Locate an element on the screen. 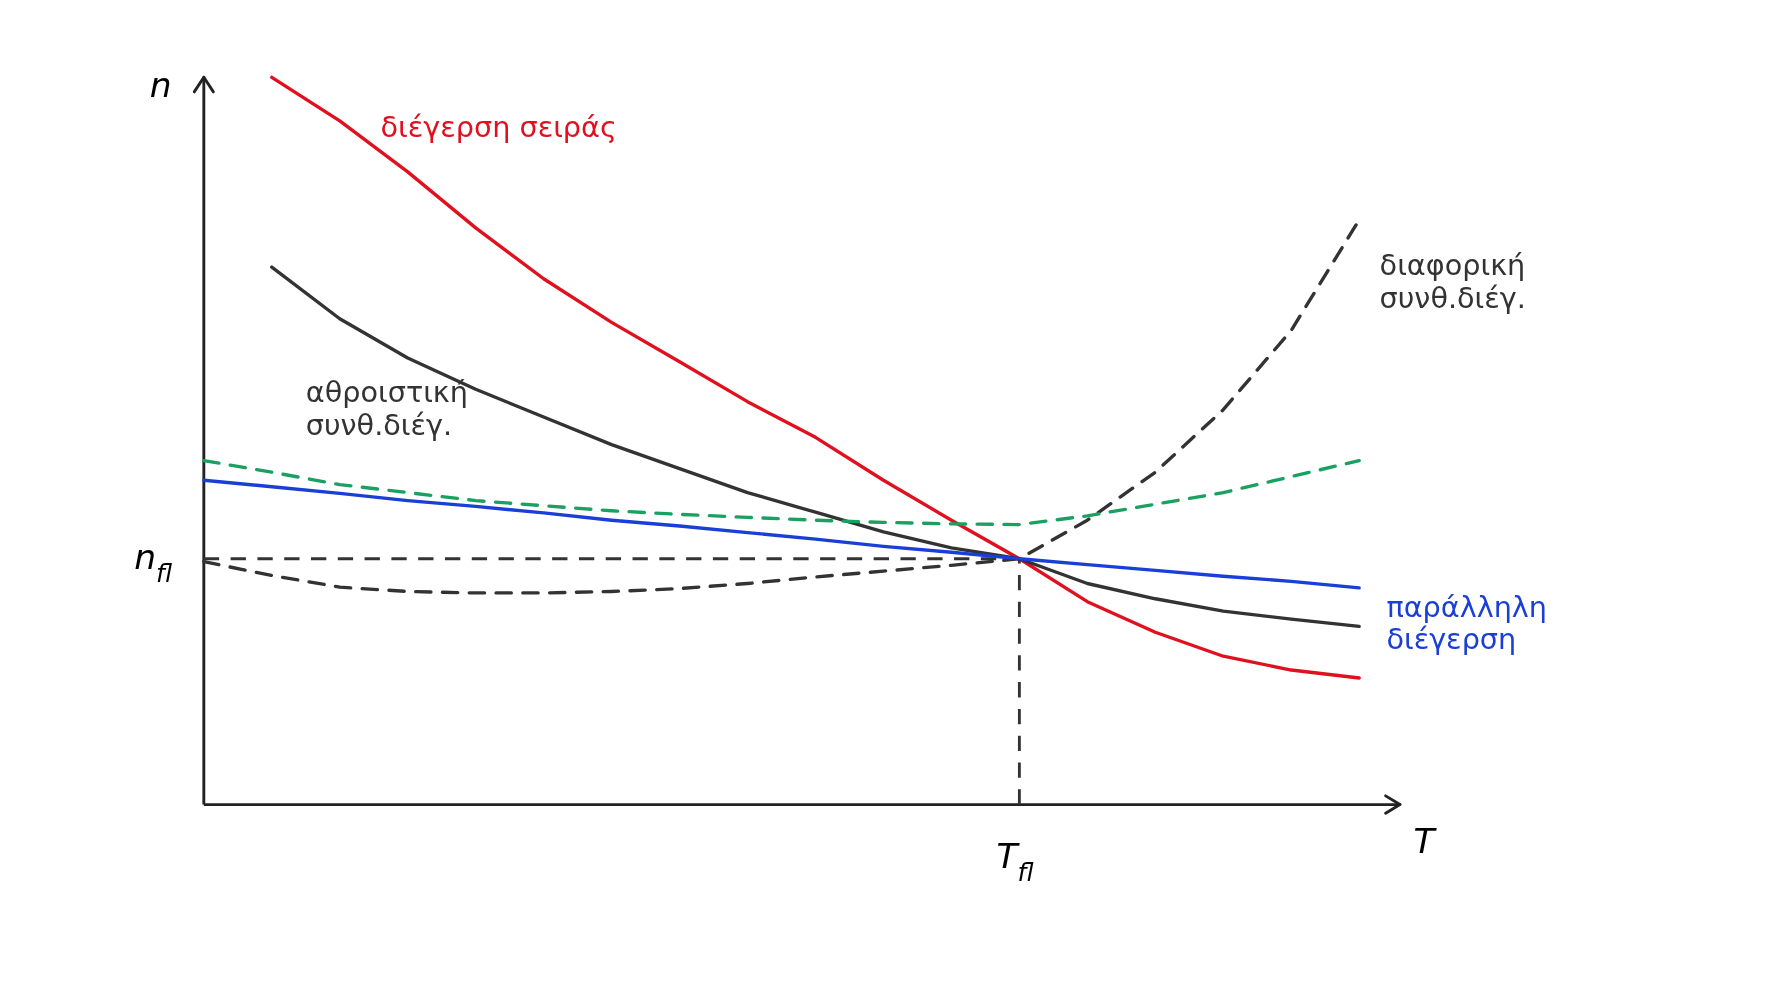  series-label: παράλληλη διέγερση is located at coordinates (1466, 623).